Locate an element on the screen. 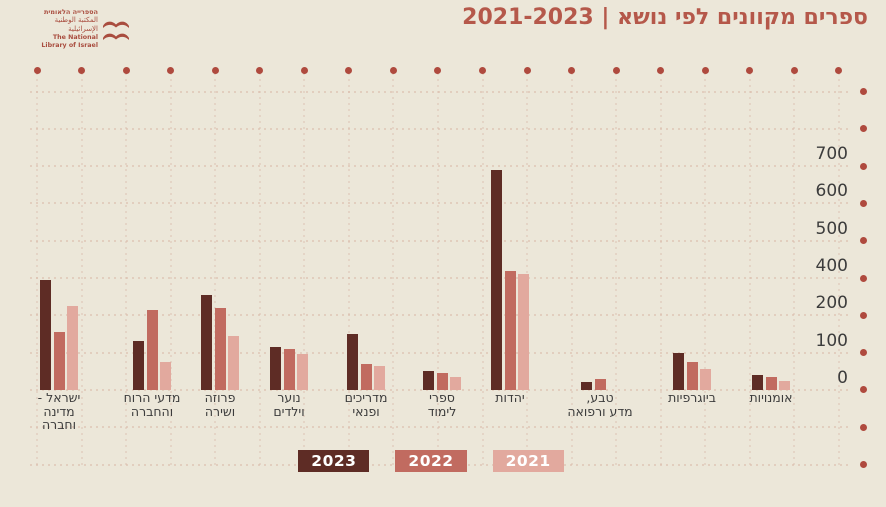 The height and width of the screenshot is (507, 886). category-label-line: יהדות is located at coordinates (510, 397).